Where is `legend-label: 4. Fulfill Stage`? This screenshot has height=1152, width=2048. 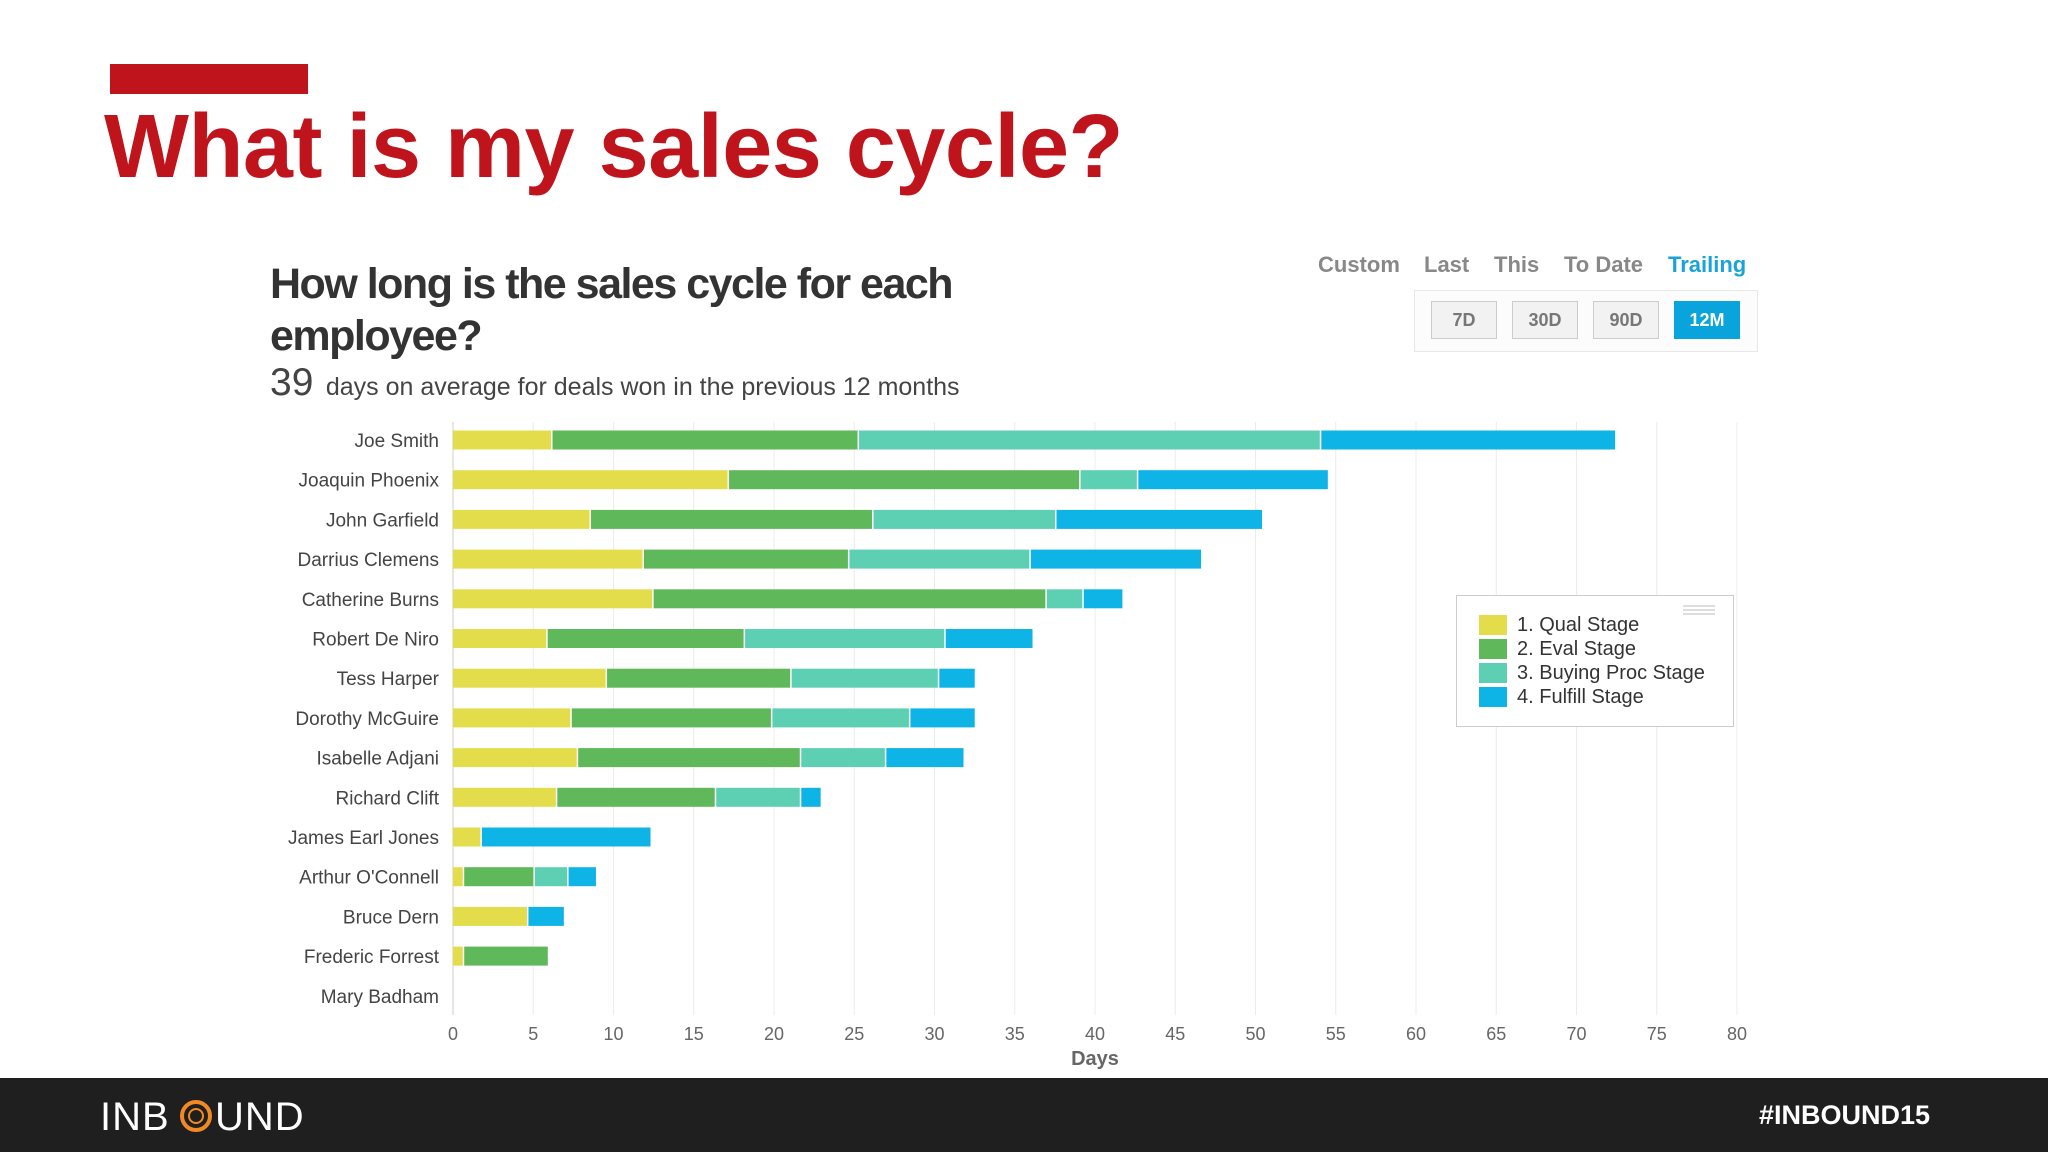
legend-label: 4. Fulfill Stage is located at coordinates (1580, 696).